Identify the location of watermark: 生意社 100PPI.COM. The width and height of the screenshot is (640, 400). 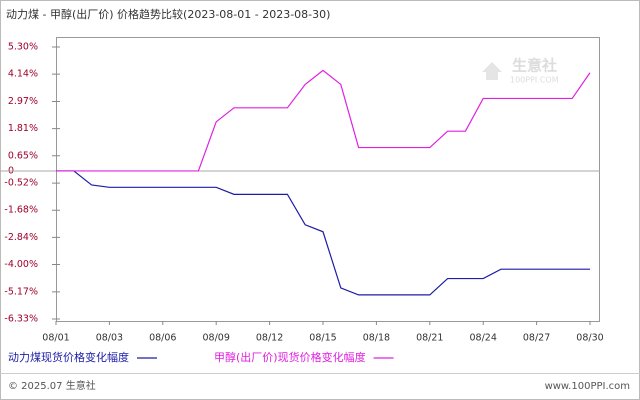
(520, 71).